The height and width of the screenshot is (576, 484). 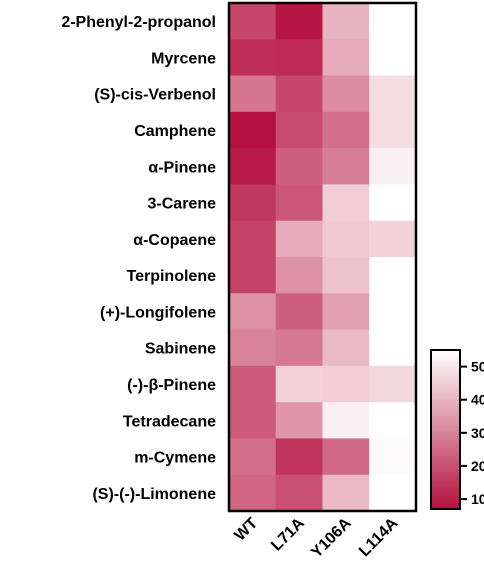 I want to click on row-label: Terpinolene, so click(x=172, y=276).